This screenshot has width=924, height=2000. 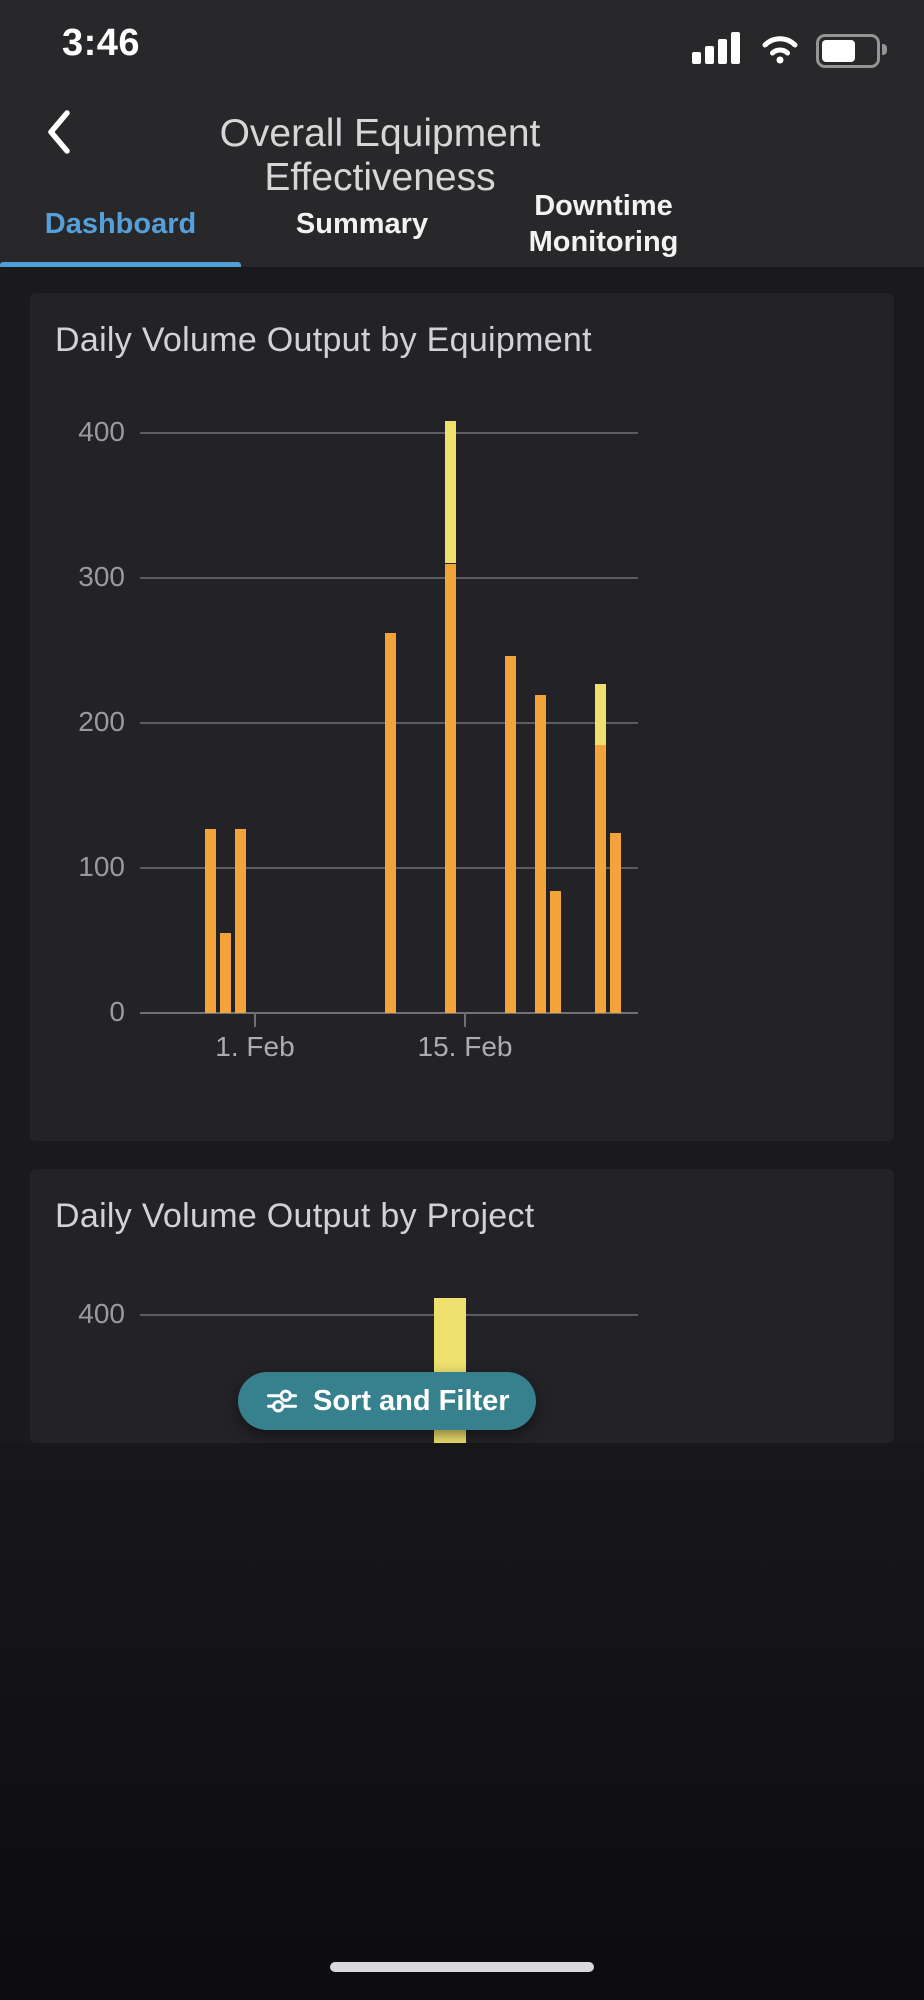 I want to click on back-button, so click(x=58, y=133).